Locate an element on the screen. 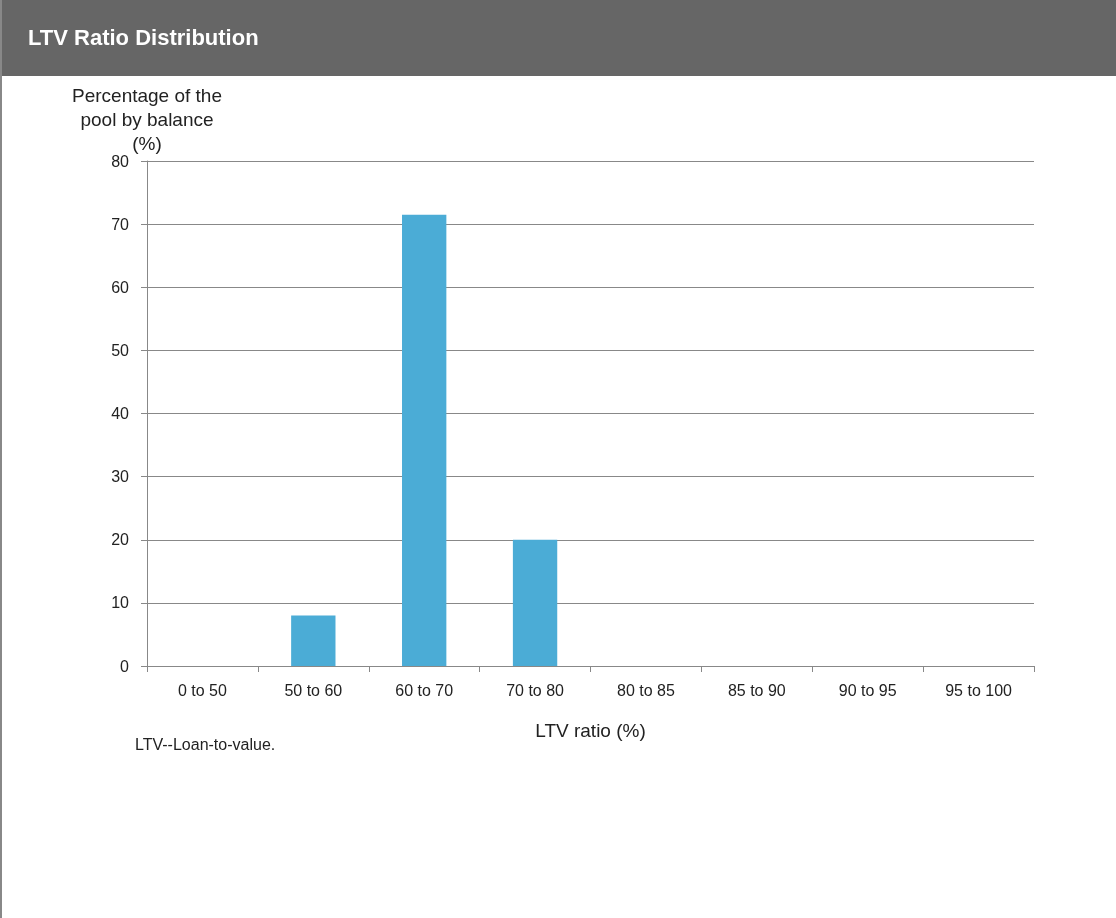  x-tick-label: 70 to 80 is located at coordinates (535, 690).